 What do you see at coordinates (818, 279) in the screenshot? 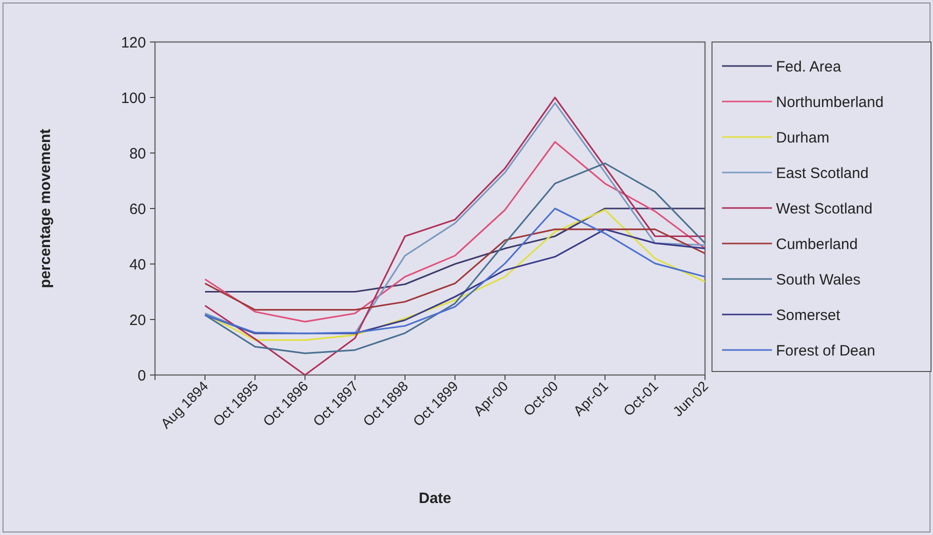
I see `legend-label: South Wales` at bounding box center [818, 279].